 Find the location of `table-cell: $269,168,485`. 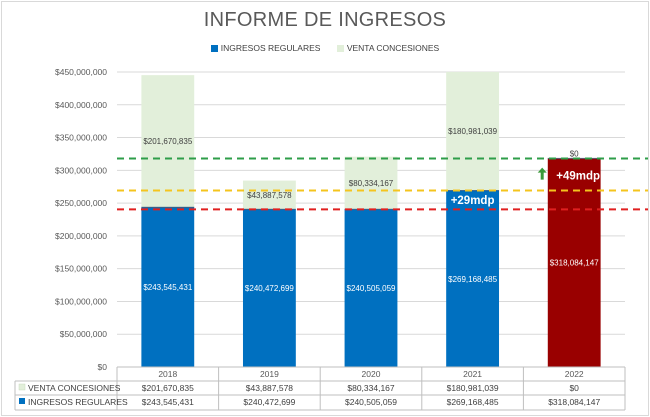

table-cell: $269,168,485 is located at coordinates (473, 402).